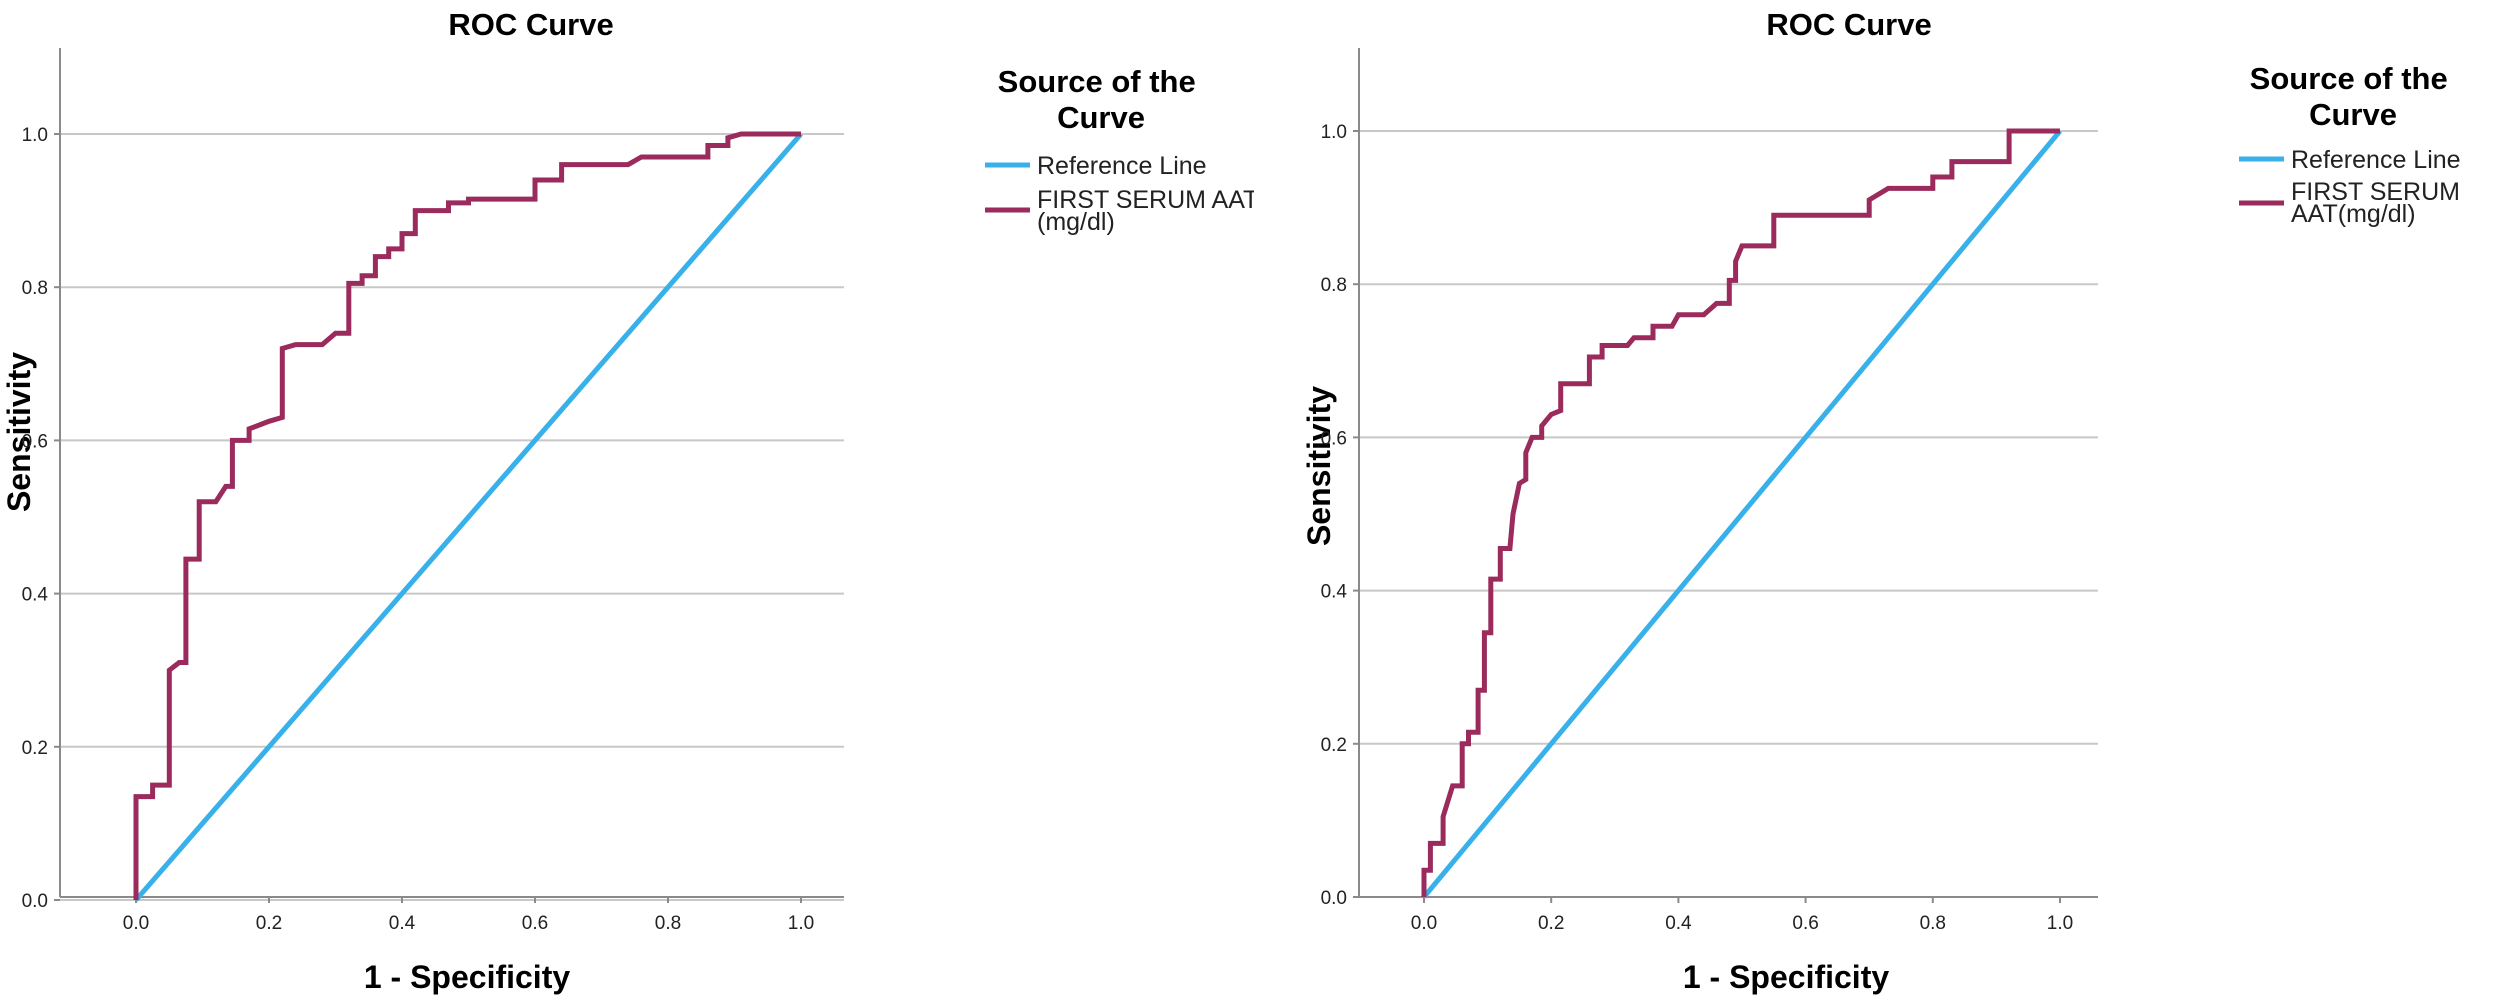 This screenshot has height=1003, width=2508. I want to click on legend-label-first-serum-aat-line-2: (mg/dl), so click(1076, 222).